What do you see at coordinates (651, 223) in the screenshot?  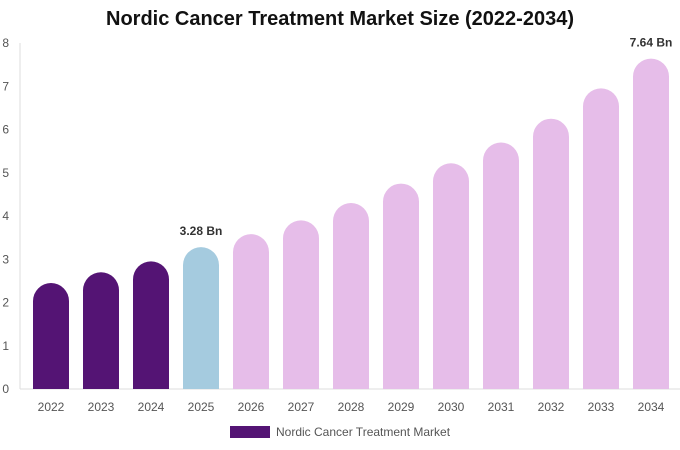 I see `bar-2034` at bounding box center [651, 223].